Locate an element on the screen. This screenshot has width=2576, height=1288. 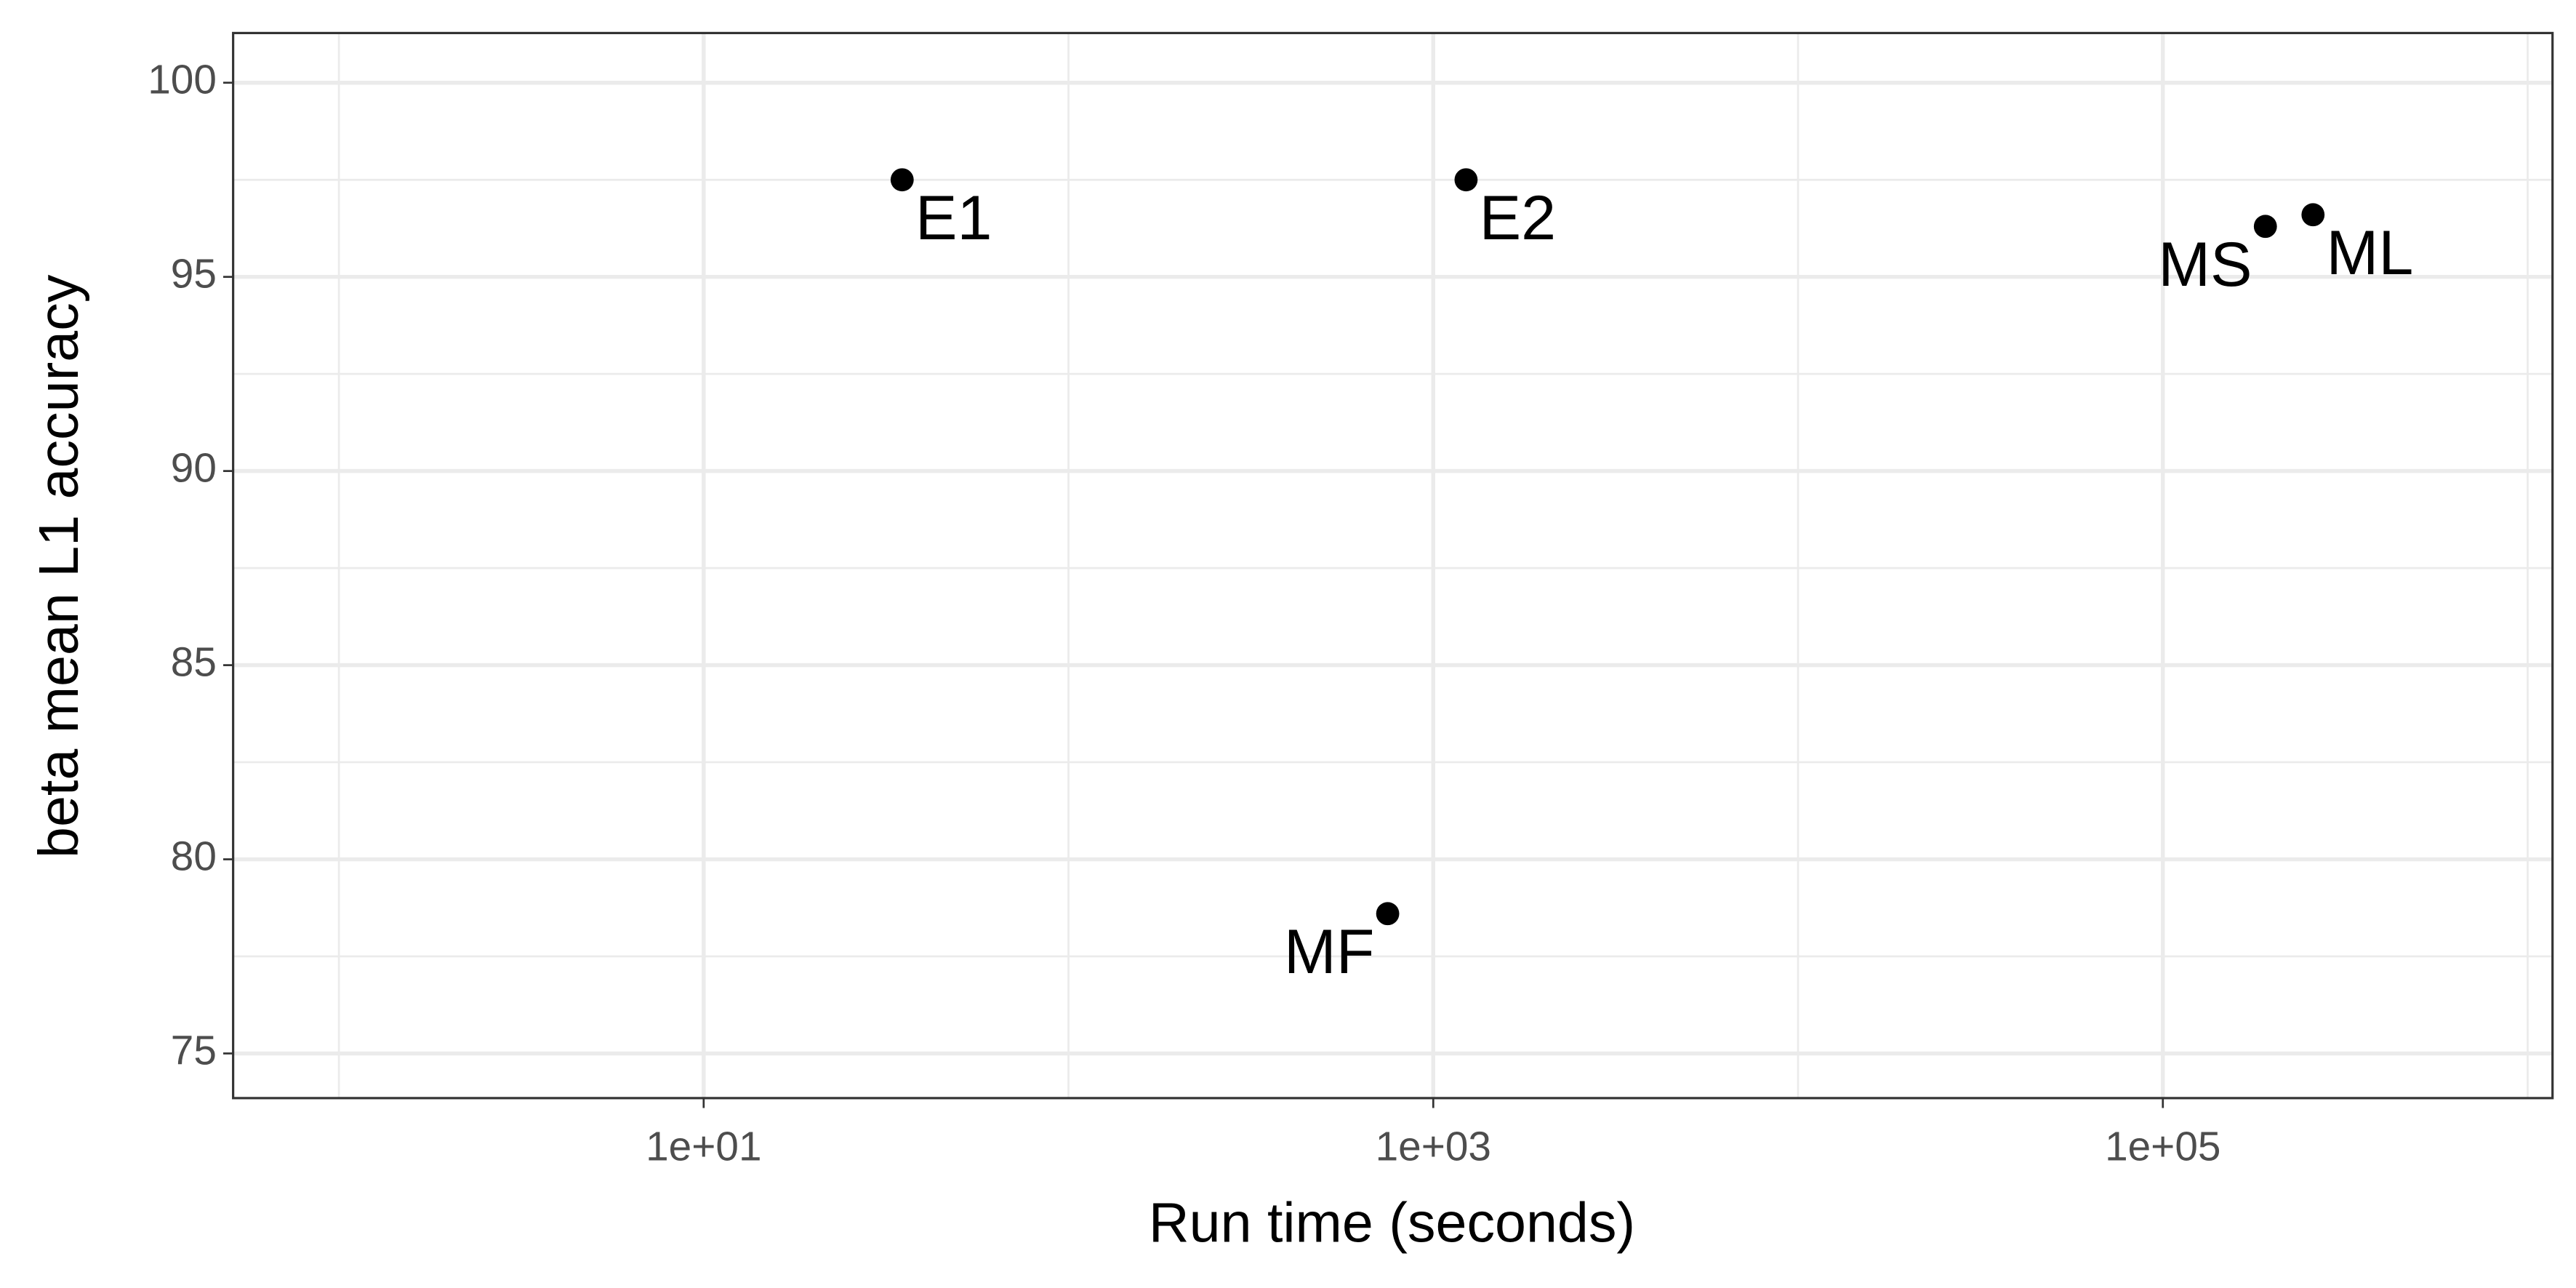
y-tick-label: 95 is located at coordinates (194, 274).